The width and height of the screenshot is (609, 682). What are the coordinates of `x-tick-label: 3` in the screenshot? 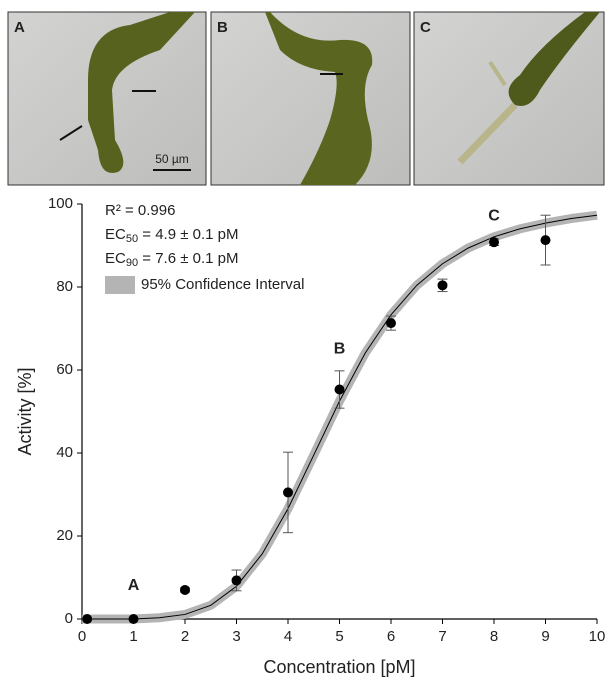 It's located at (236, 636).